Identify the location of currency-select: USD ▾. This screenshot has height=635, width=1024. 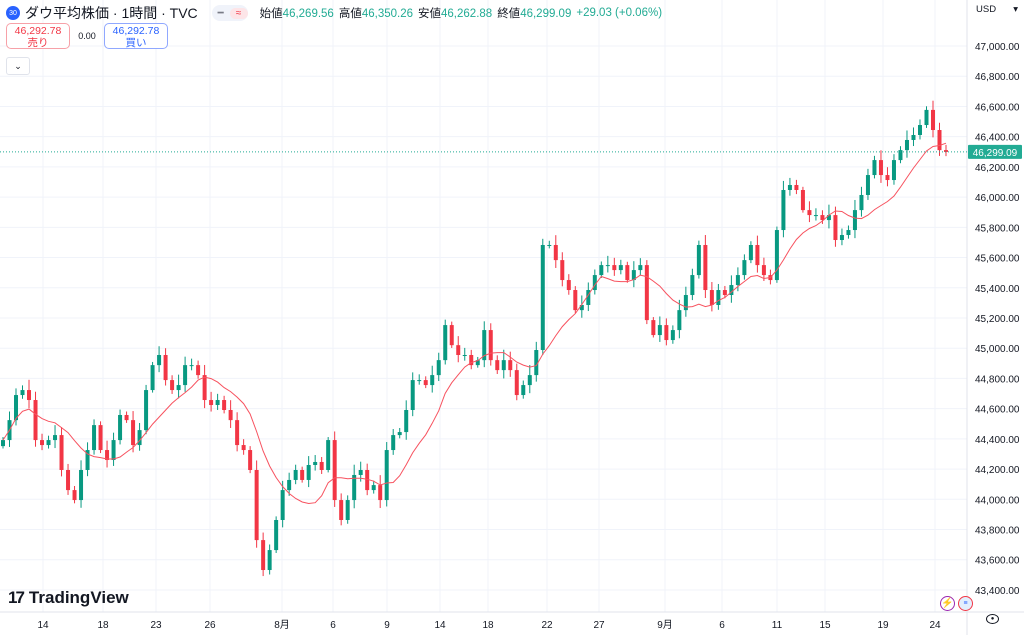
(997, 9).